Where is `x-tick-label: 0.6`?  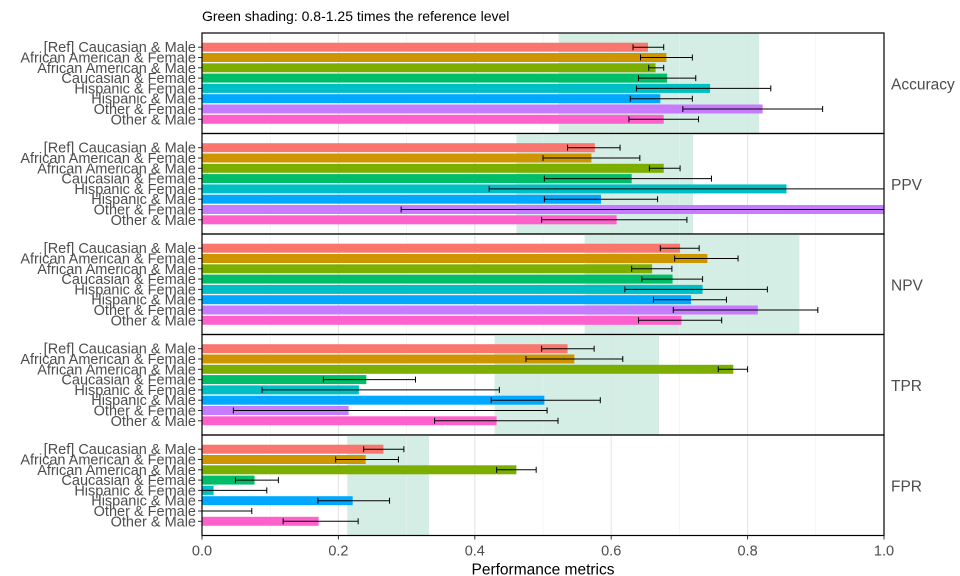
x-tick-label: 0.6 is located at coordinates (611, 552).